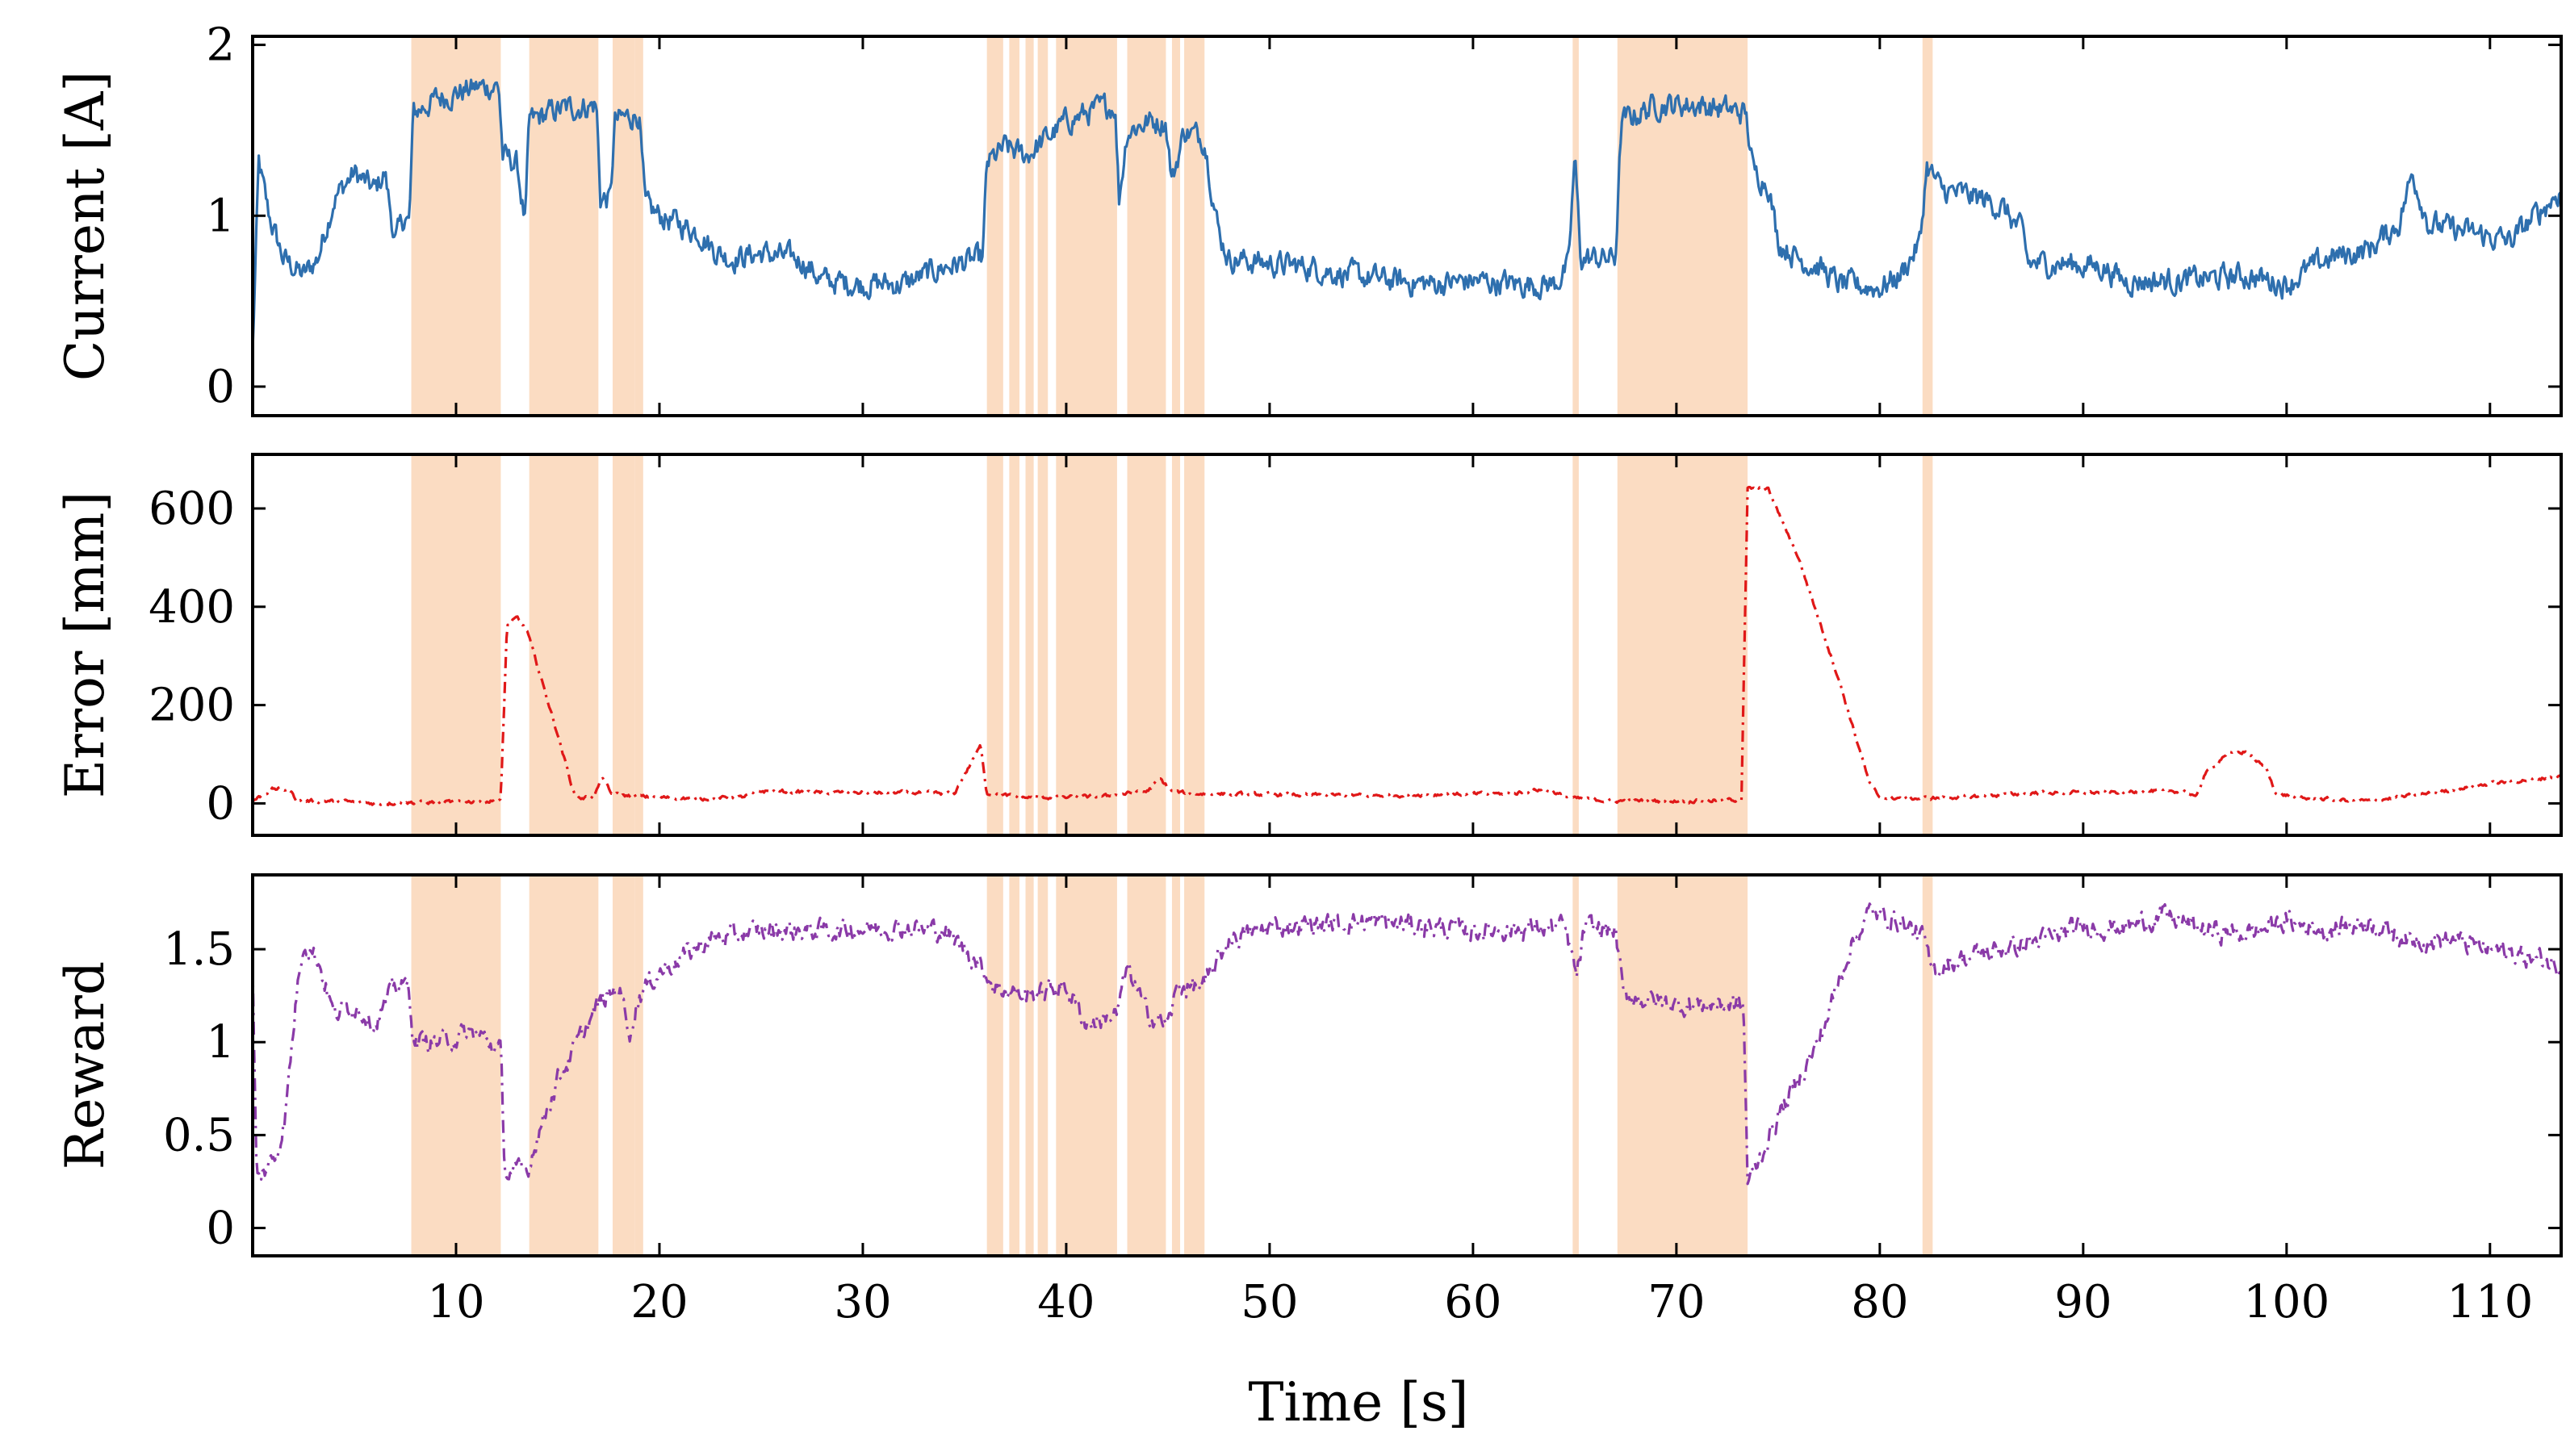 The height and width of the screenshot is (1456, 2566). Describe the element at coordinates (192, 608) in the screenshot. I see `y-tick-label: 400` at that location.